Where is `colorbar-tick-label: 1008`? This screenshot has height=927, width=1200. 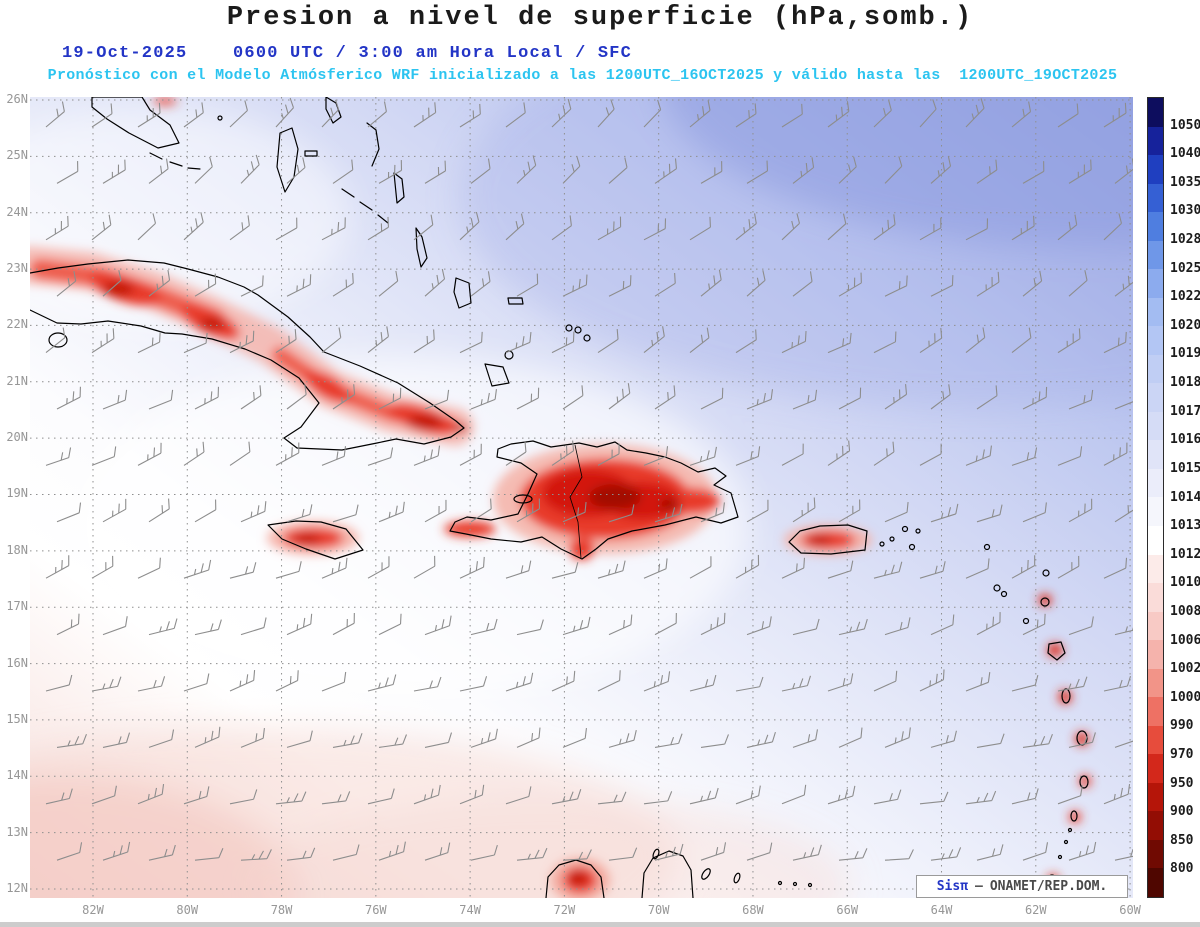 colorbar-tick-label: 1008 is located at coordinates (1185, 611).